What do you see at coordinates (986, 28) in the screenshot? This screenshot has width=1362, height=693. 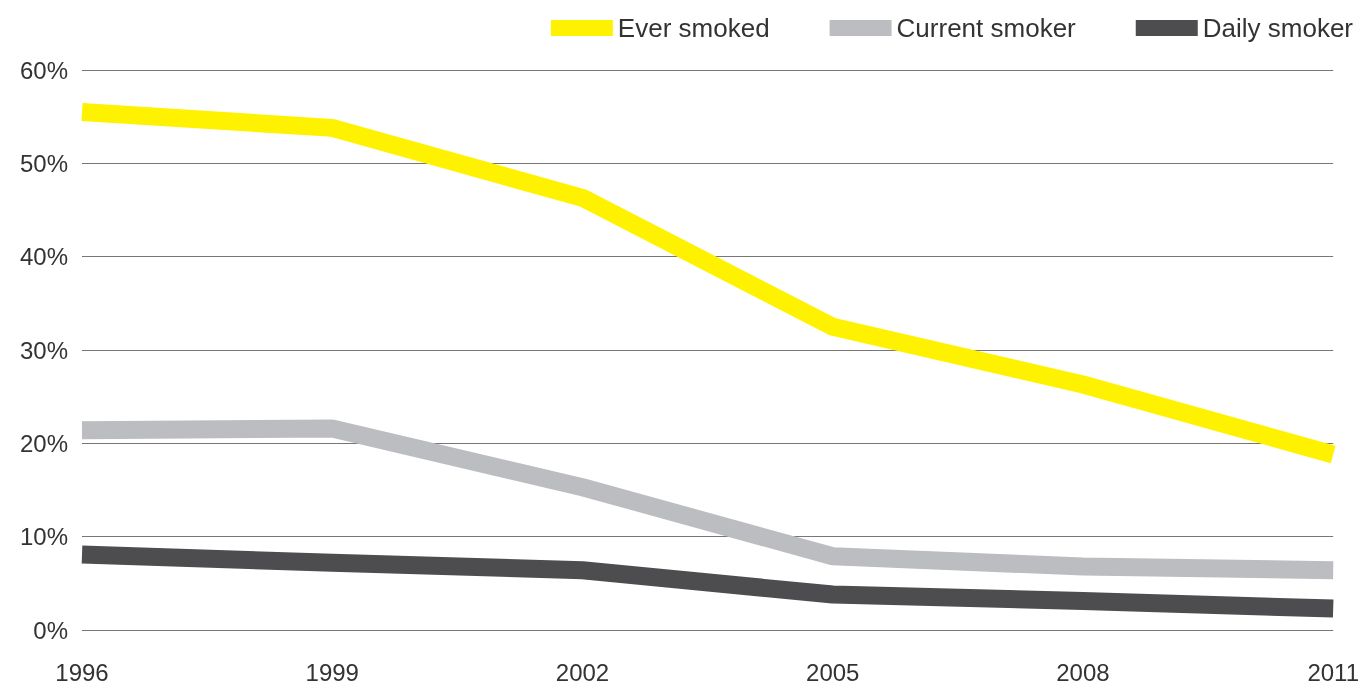 I see `legend-label: Current smoker` at bounding box center [986, 28].